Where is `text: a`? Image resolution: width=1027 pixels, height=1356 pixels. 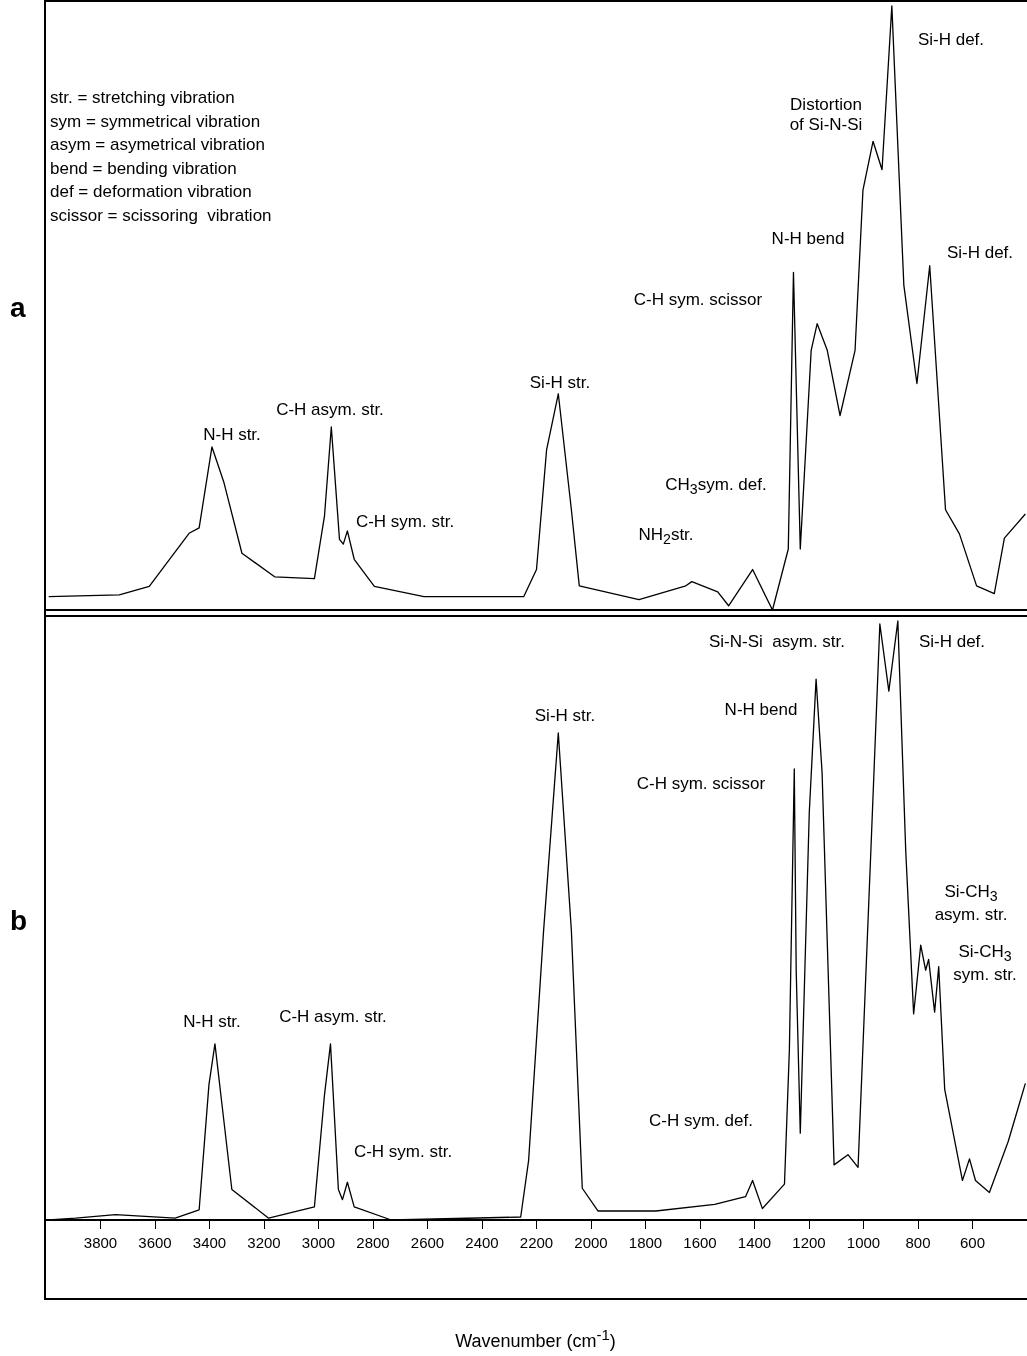
text: a is located at coordinates (18, 308).